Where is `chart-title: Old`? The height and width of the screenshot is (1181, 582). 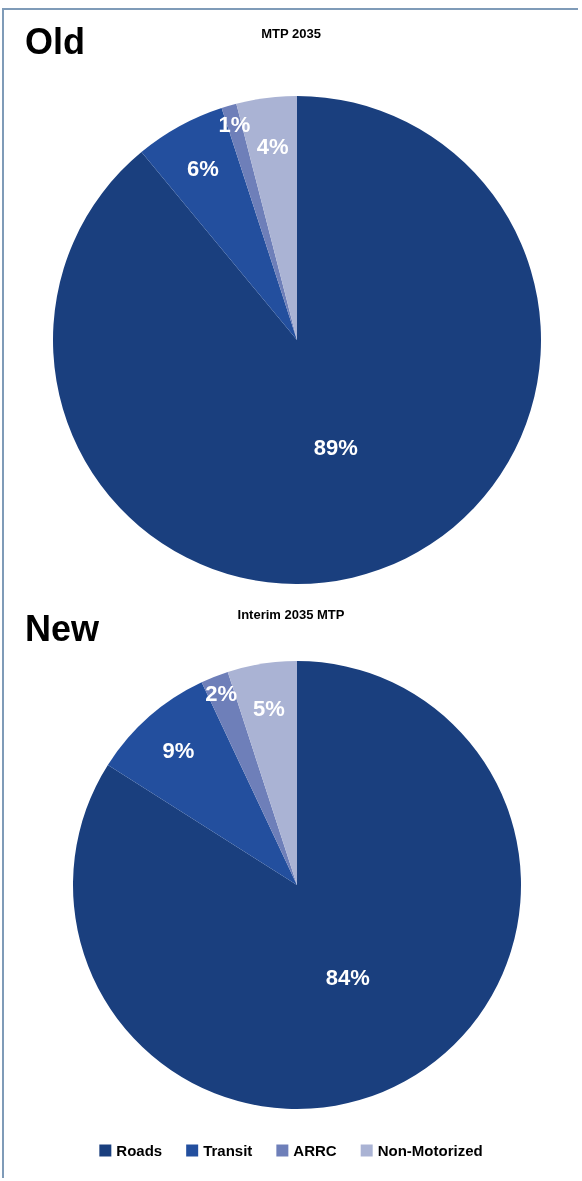 chart-title: Old is located at coordinates (55, 41).